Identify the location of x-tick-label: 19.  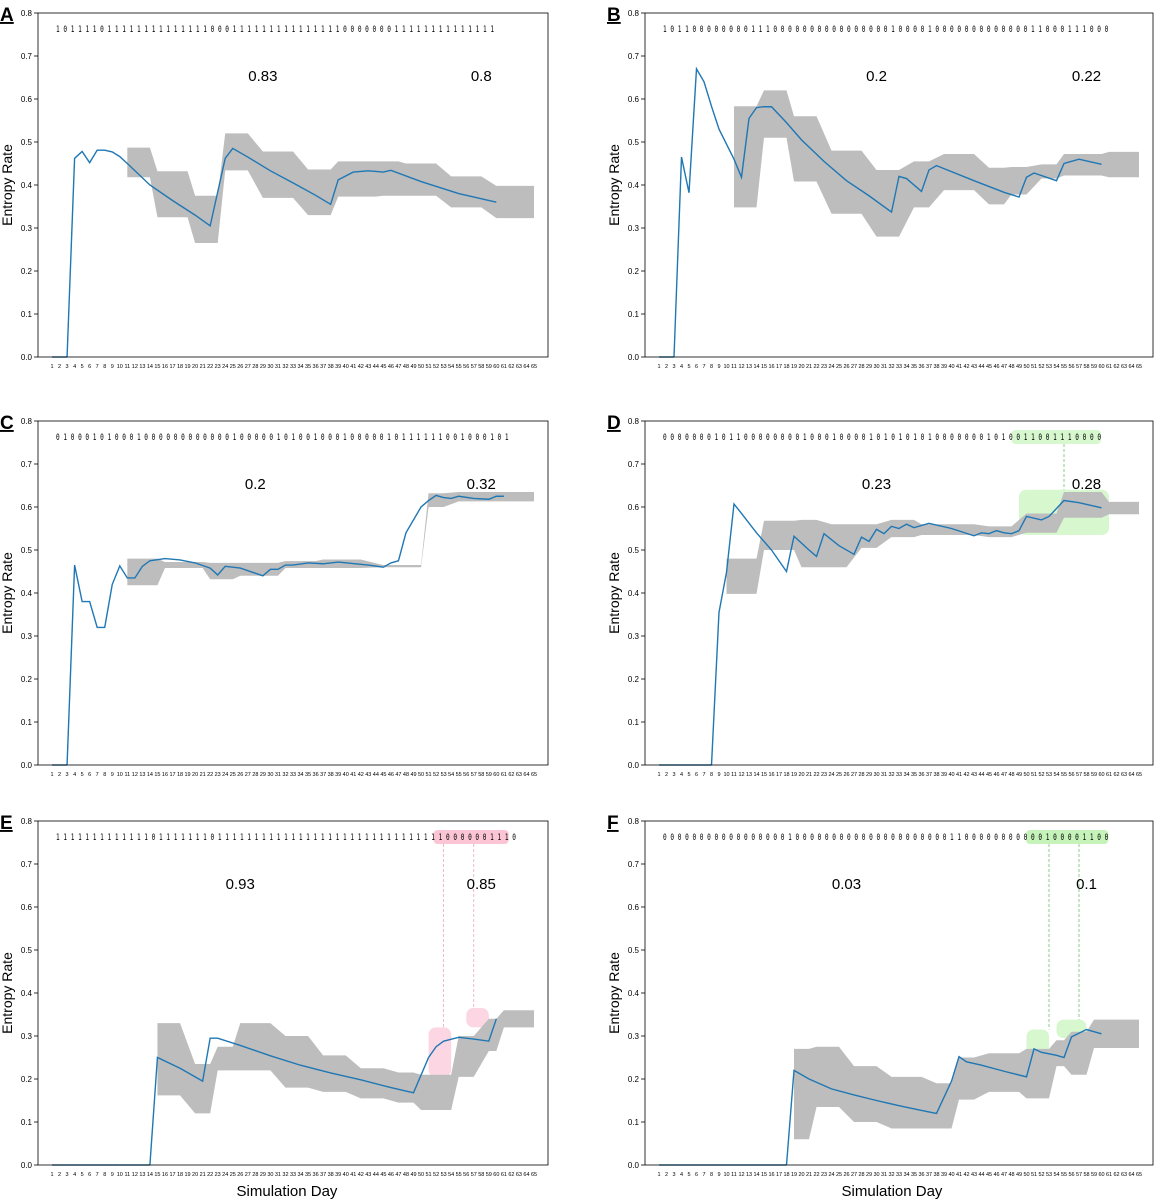
(188, 367).